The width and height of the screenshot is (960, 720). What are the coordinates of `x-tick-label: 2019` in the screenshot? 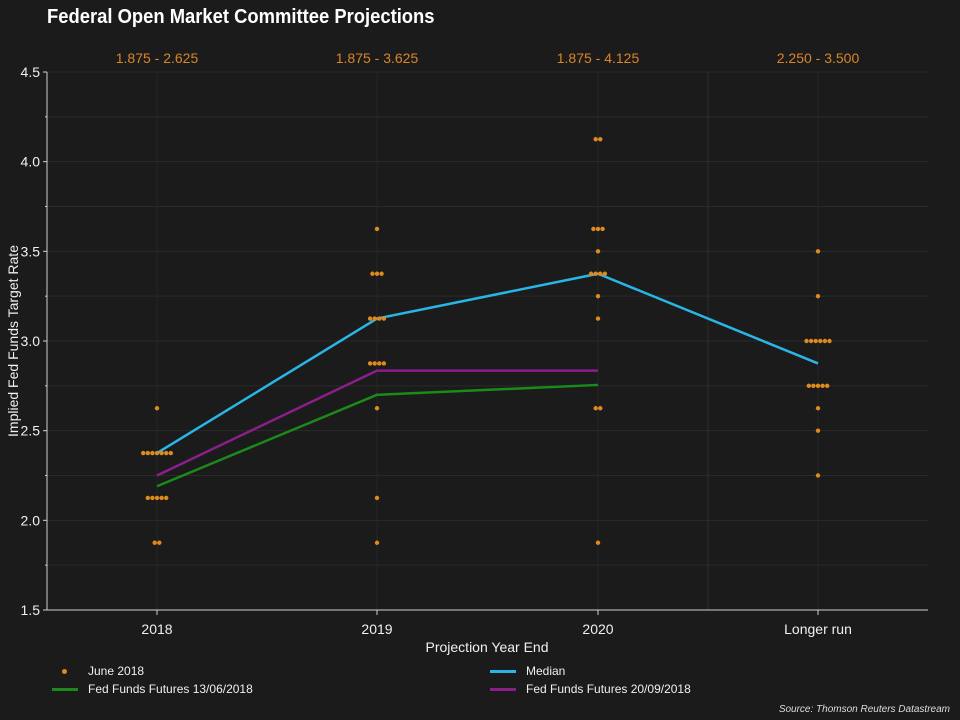 It's located at (376, 629).